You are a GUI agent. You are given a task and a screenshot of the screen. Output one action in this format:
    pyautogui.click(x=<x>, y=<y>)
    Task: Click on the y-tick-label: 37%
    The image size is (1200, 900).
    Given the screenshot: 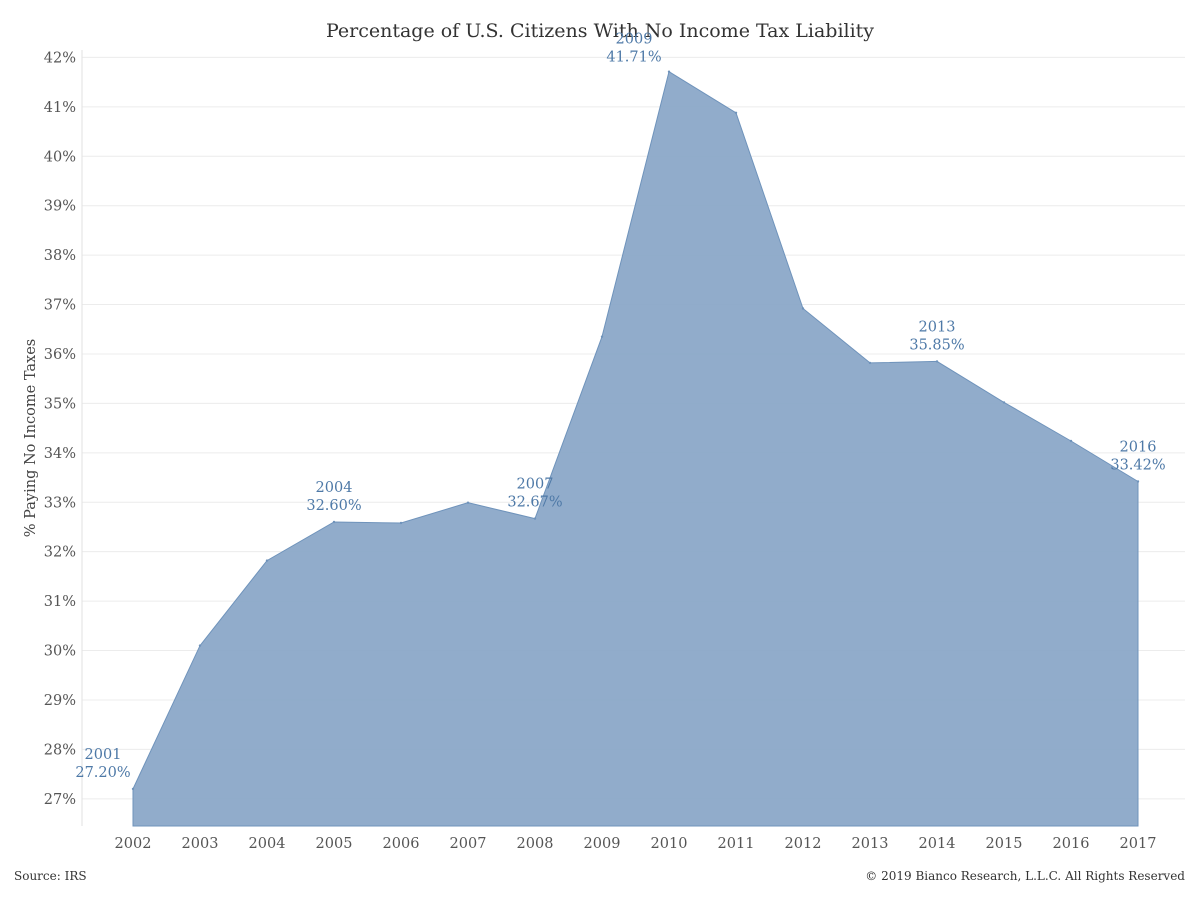 What is the action you would take?
    pyautogui.click(x=60, y=306)
    